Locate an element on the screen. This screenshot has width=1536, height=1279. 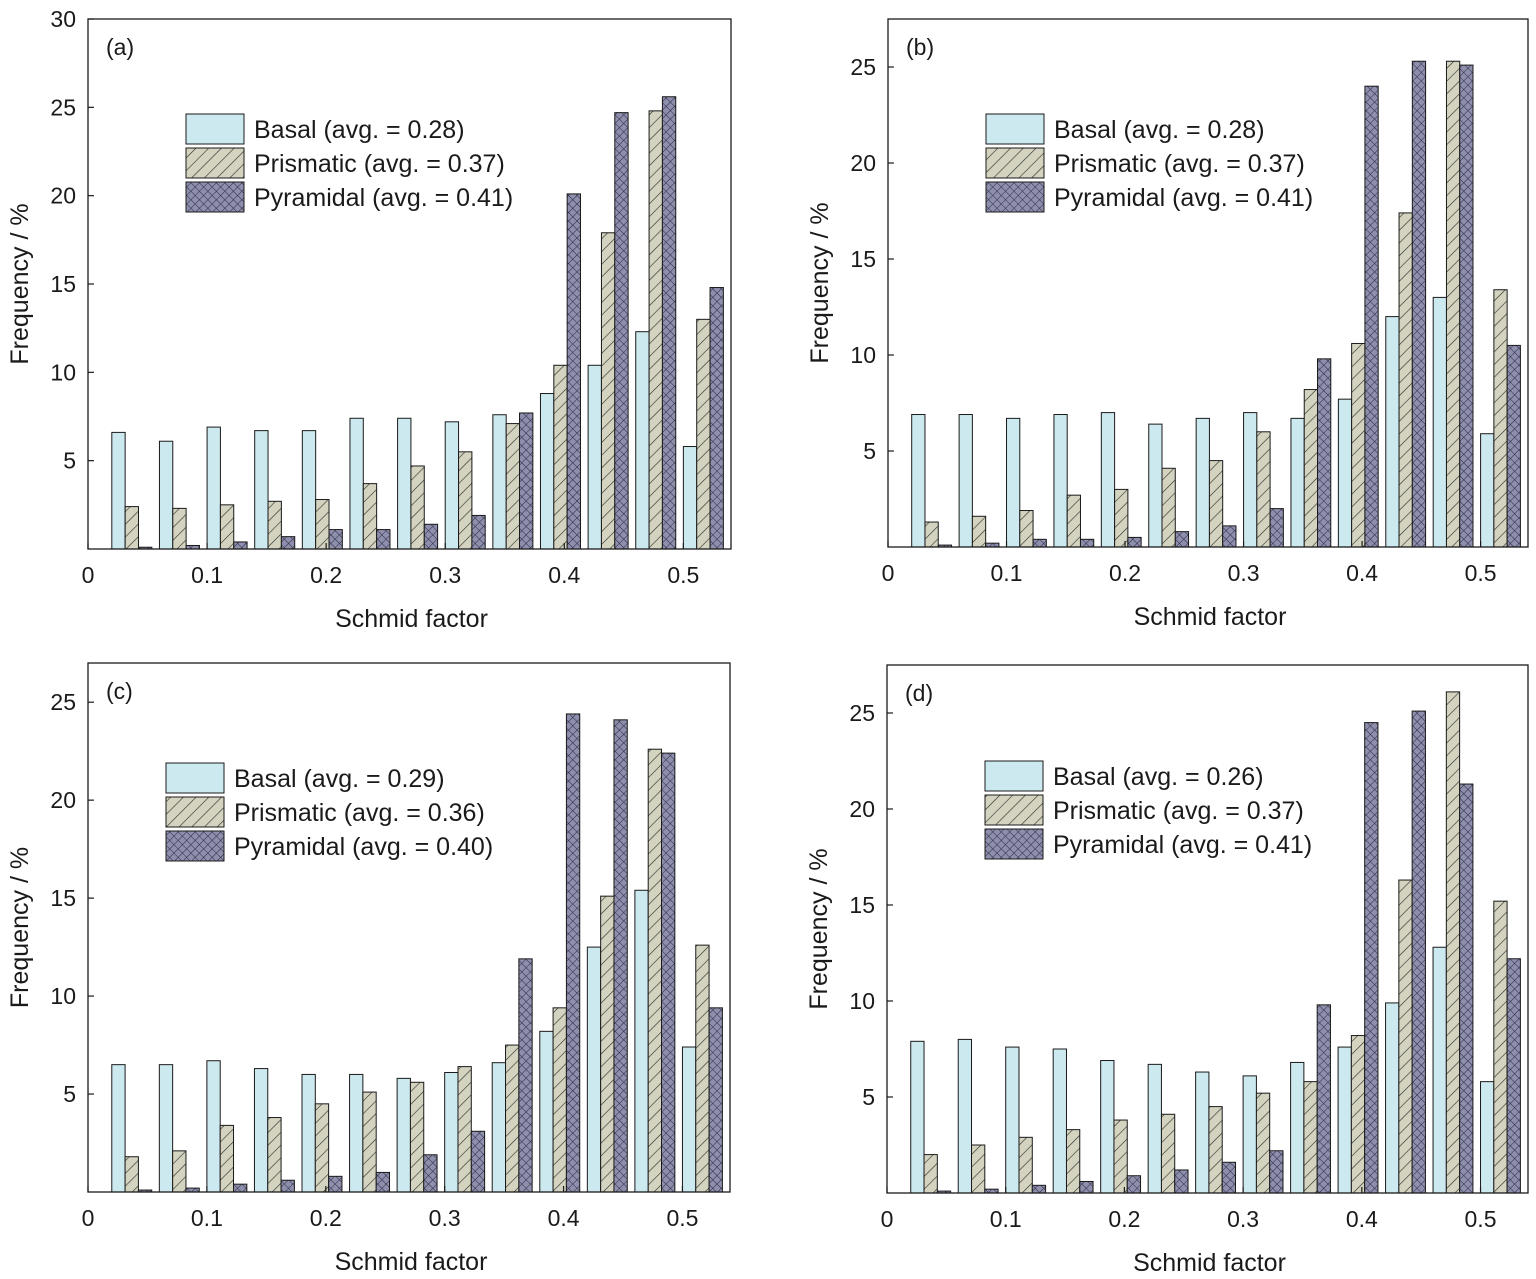
y-tick-label: 30 is located at coordinates (63, 19).